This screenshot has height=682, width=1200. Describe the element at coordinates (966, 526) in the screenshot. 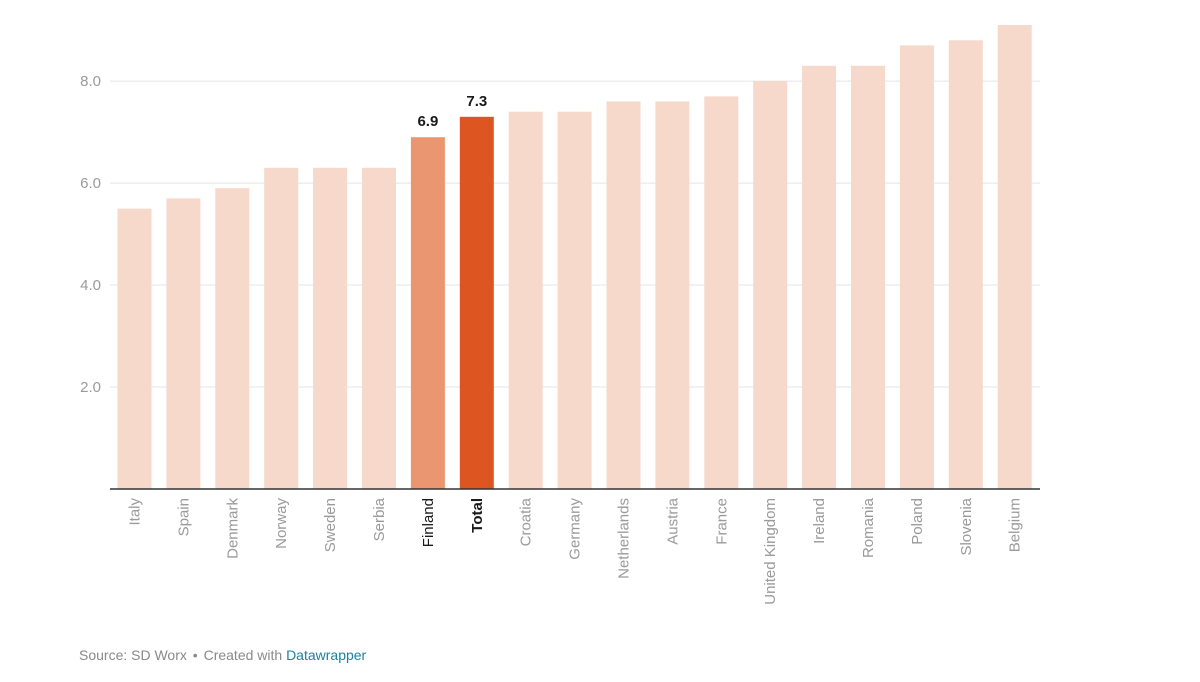

I see `x-label-slovenia: Slovenia` at that location.